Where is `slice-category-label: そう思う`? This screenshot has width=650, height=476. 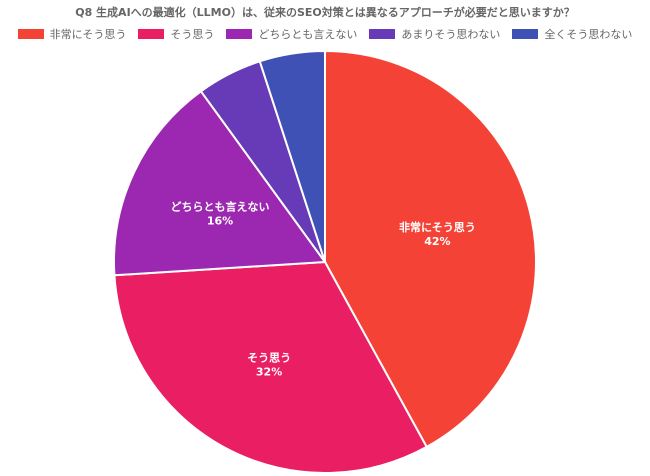 slice-category-label: そう思う is located at coordinates (269, 358).